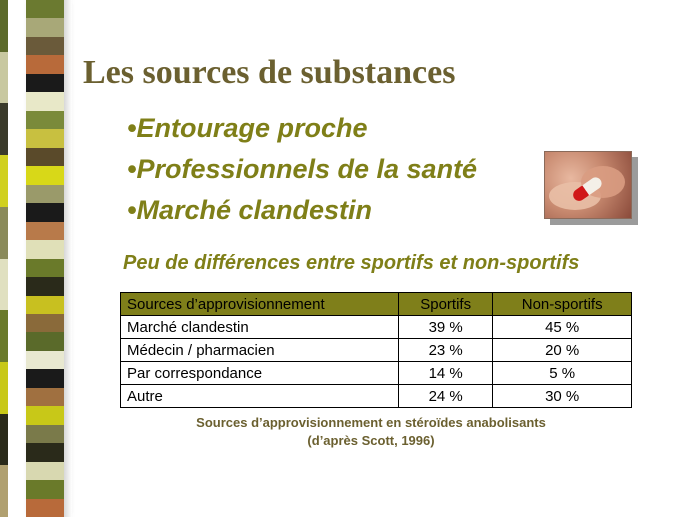 The image size is (689, 517). Describe the element at coordinates (562, 396) in the screenshot. I see `table-cell: 30 %` at that location.